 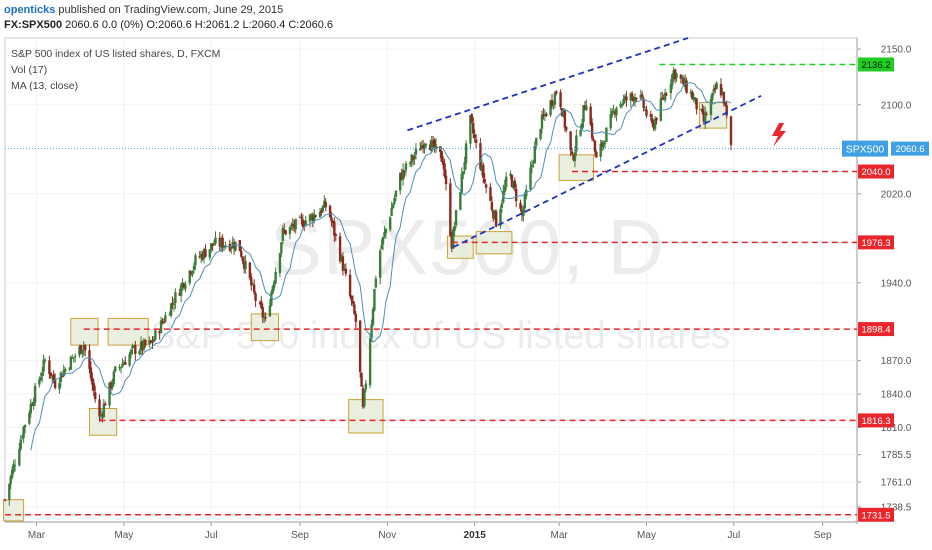 I want to click on current-price-label: 2060.6, so click(x=909, y=149).